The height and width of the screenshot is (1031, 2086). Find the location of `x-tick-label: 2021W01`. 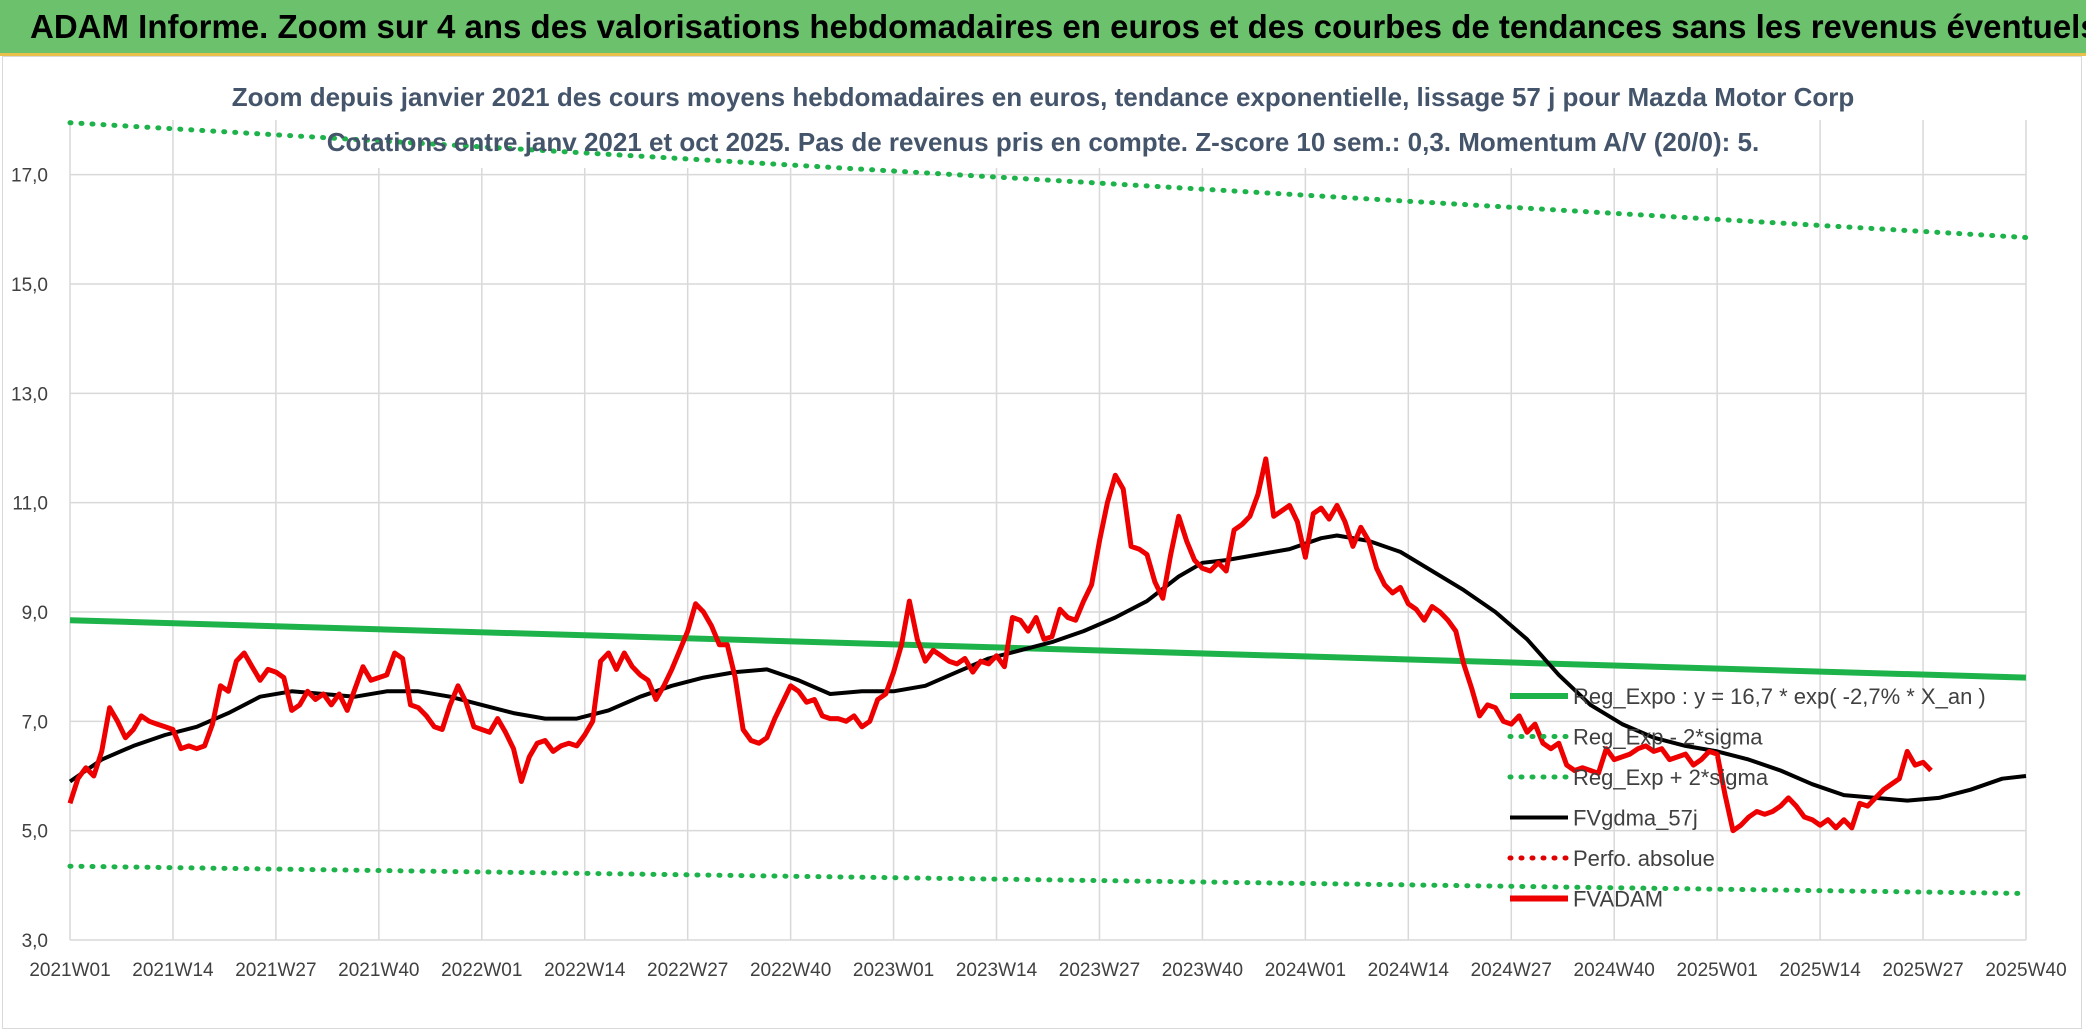

x-tick-label: 2021W01 is located at coordinates (69, 970).